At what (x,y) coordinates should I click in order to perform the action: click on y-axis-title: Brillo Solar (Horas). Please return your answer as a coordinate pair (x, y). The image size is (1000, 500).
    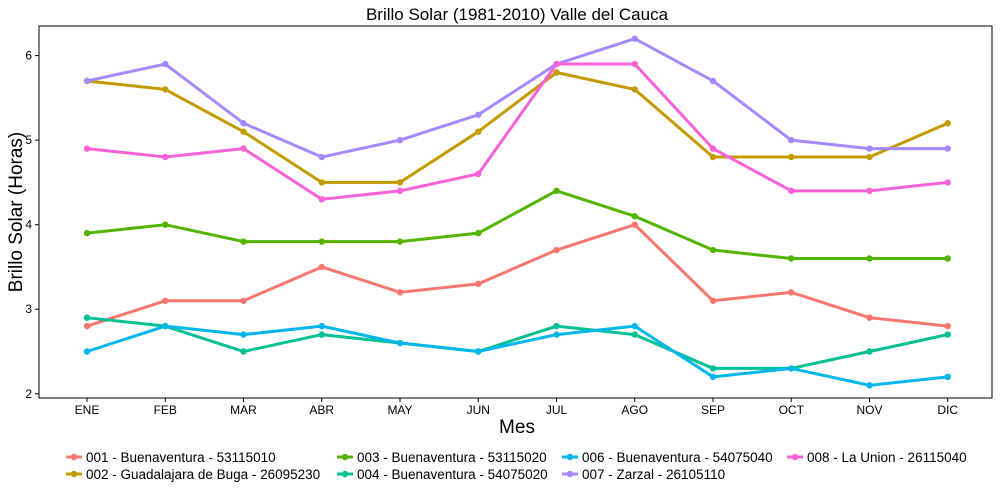
    Looking at the image, I should click on (16, 212).